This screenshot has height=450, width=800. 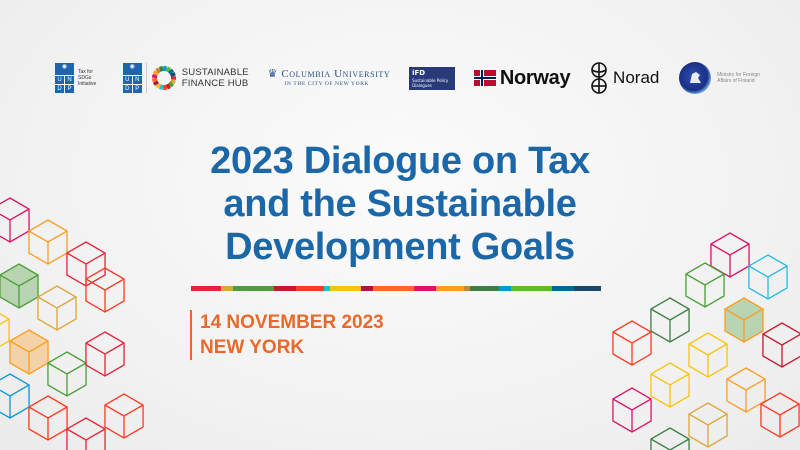 I want to click on norway-logo: Norway, so click(x=522, y=78).